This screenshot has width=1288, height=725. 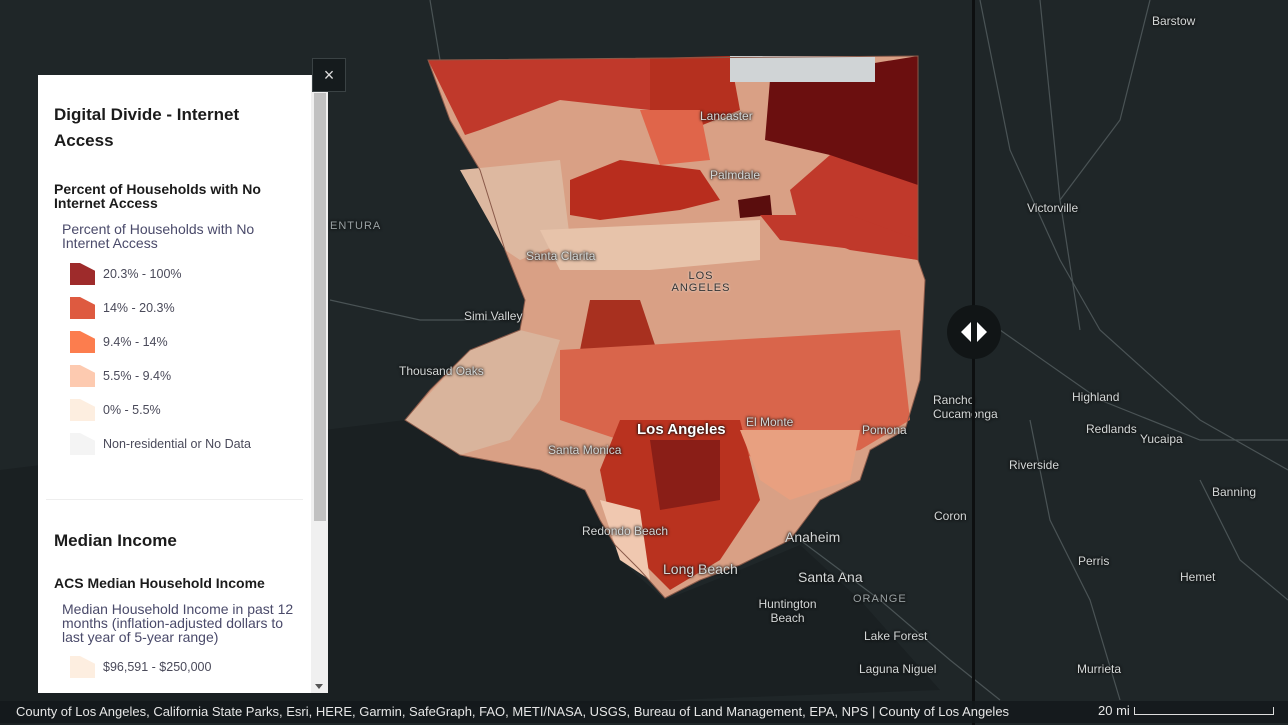 What do you see at coordinates (950, 516) in the screenshot?
I see `map-label: Coron` at bounding box center [950, 516].